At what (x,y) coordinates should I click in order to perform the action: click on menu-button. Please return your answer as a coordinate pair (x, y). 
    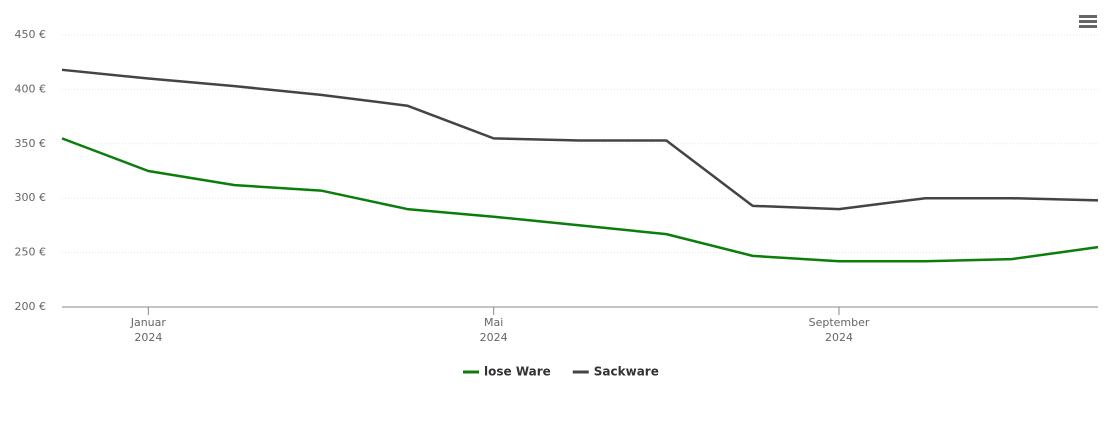
    Looking at the image, I should click on (1088, 21).